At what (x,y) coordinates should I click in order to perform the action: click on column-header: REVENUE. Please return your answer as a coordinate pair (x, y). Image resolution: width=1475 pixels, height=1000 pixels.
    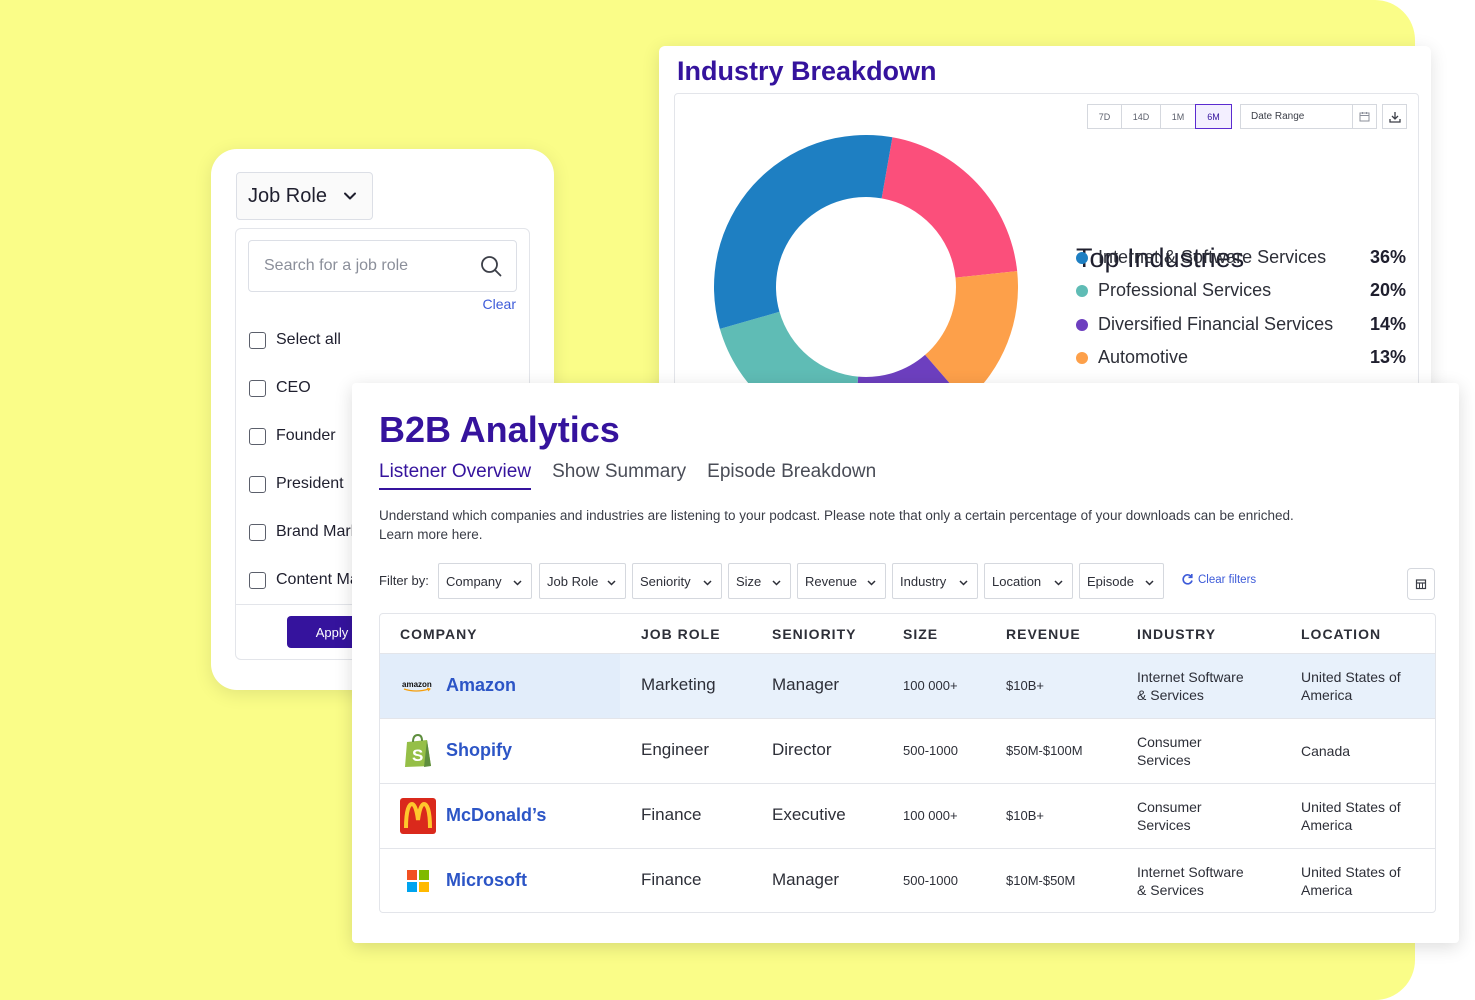
    Looking at the image, I should click on (1043, 634).